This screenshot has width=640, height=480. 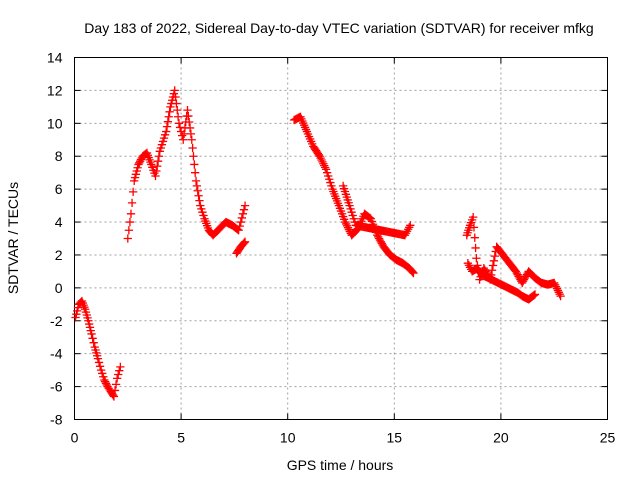 What do you see at coordinates (340, 465) in the screenshot?
I see `x-axis-label: GPS time / hours` at bounding box center [340, 465].